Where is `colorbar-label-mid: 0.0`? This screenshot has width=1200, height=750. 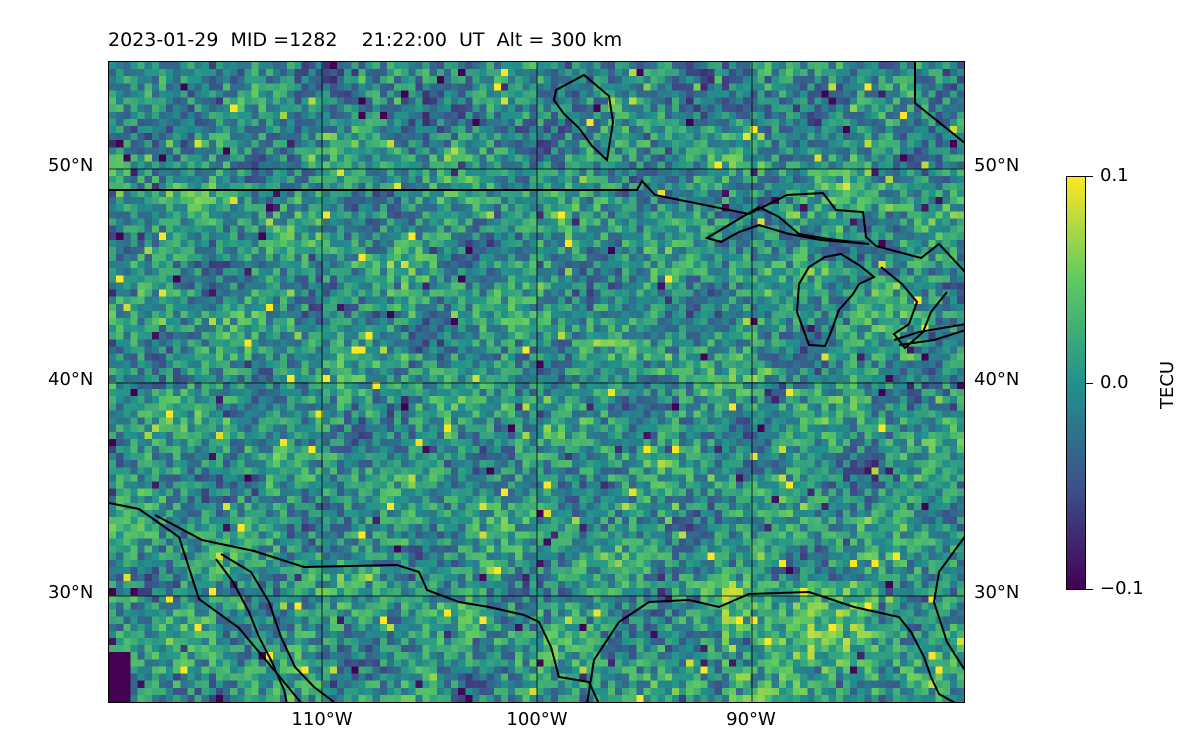 colorbar-label-mid: 0.0 is located at coordinates (1114, 382).